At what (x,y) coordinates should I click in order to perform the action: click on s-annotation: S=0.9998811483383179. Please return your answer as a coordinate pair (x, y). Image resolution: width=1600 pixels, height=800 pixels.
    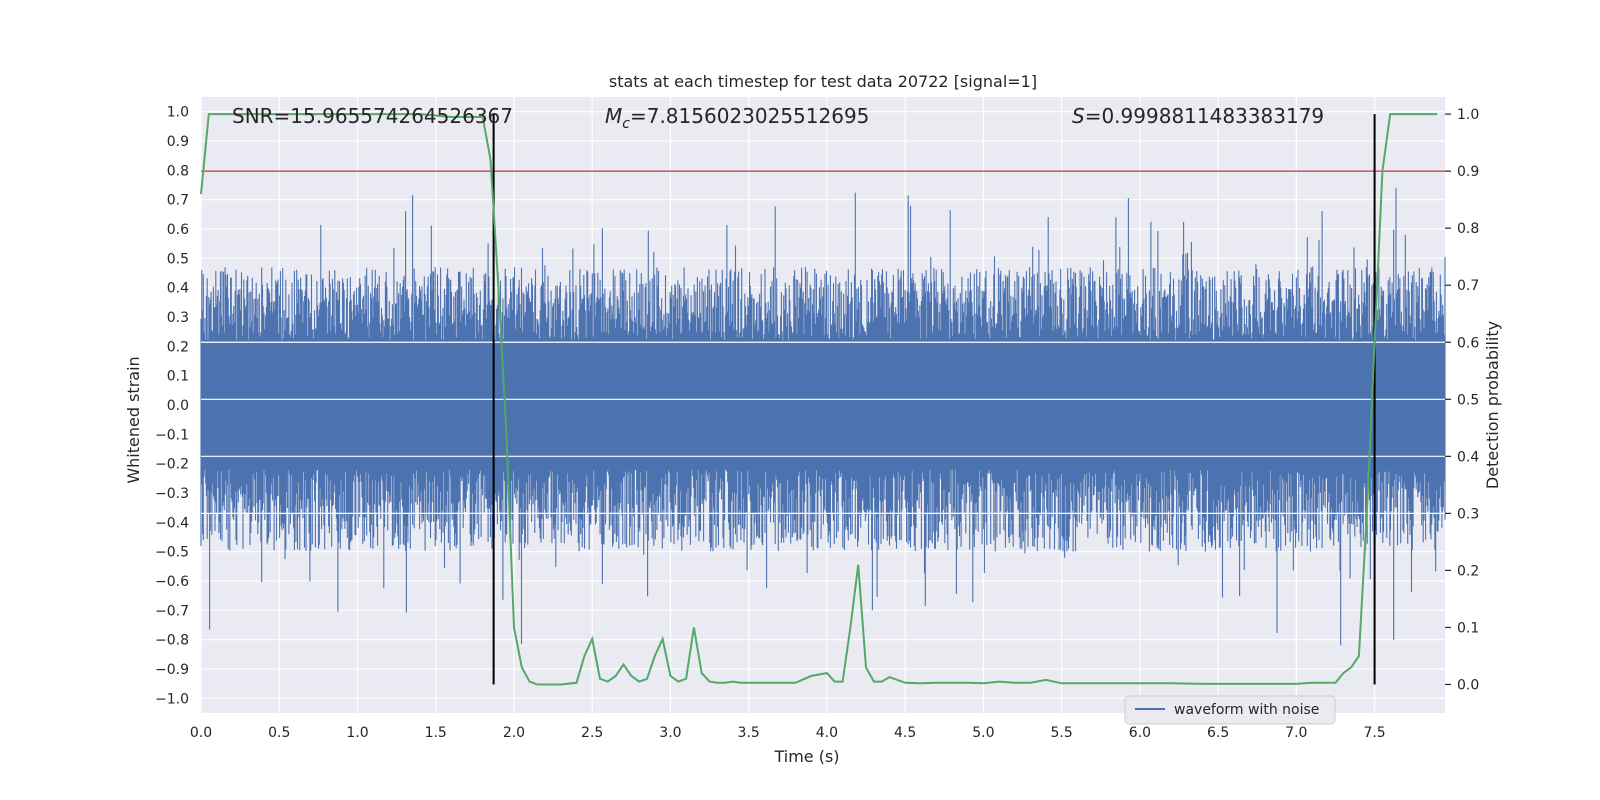
    Looking at the image, I should click on (1198, 116).